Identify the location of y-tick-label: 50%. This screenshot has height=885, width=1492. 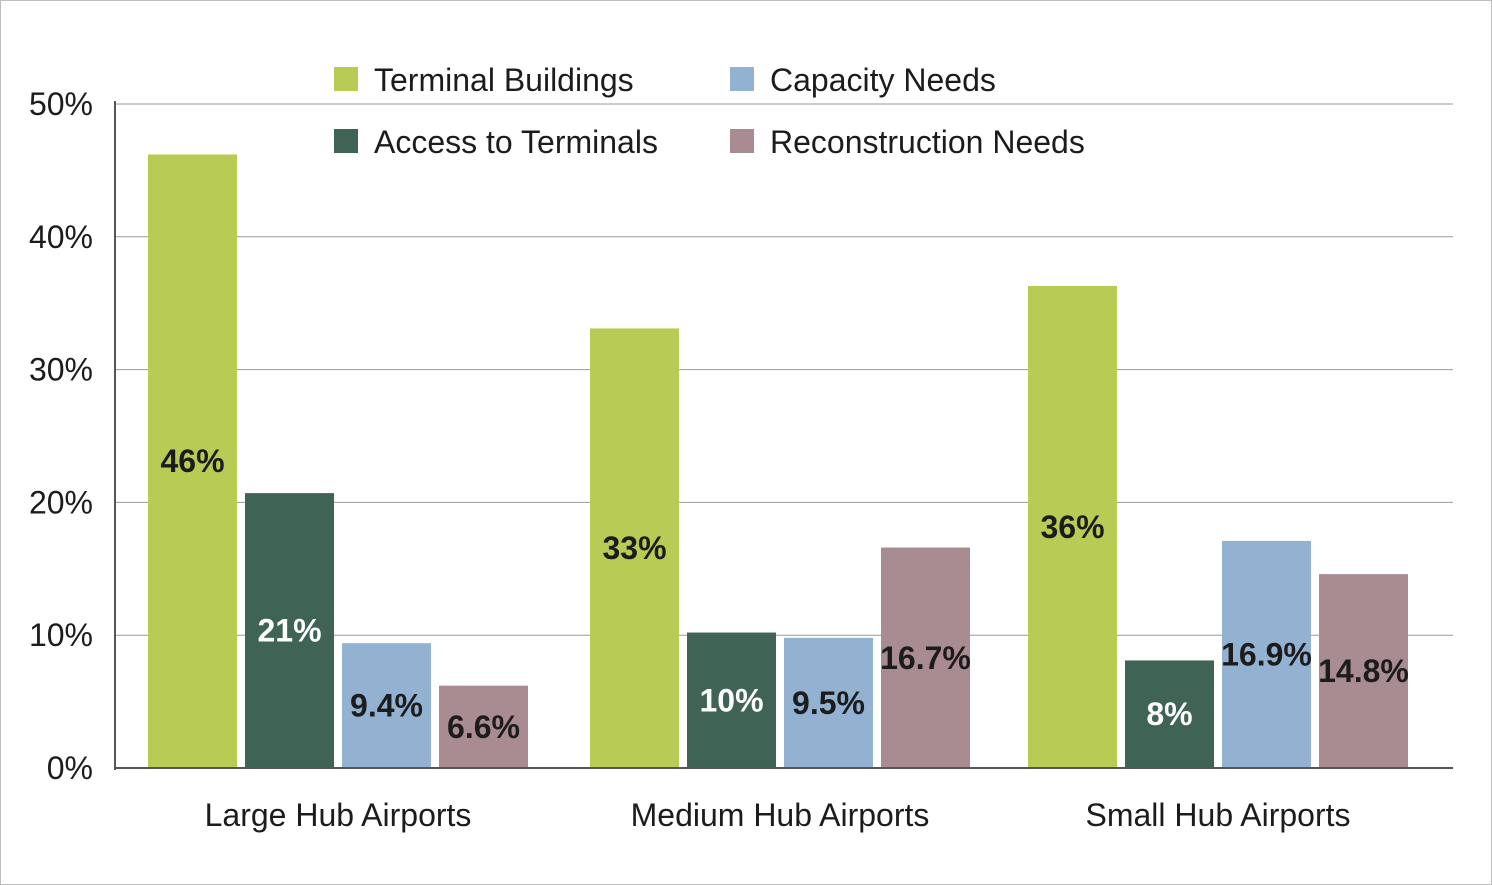
(61, 104).